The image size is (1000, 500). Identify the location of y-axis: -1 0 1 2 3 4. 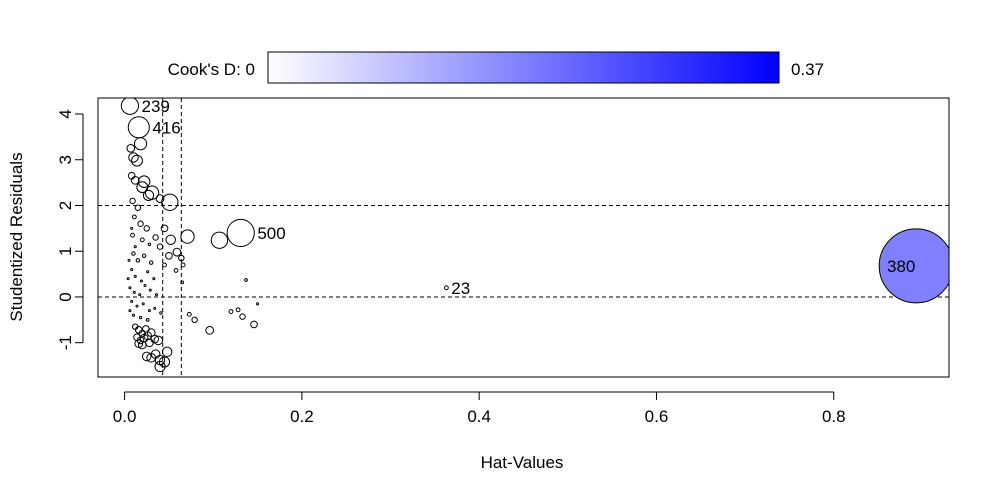
(70, 229).